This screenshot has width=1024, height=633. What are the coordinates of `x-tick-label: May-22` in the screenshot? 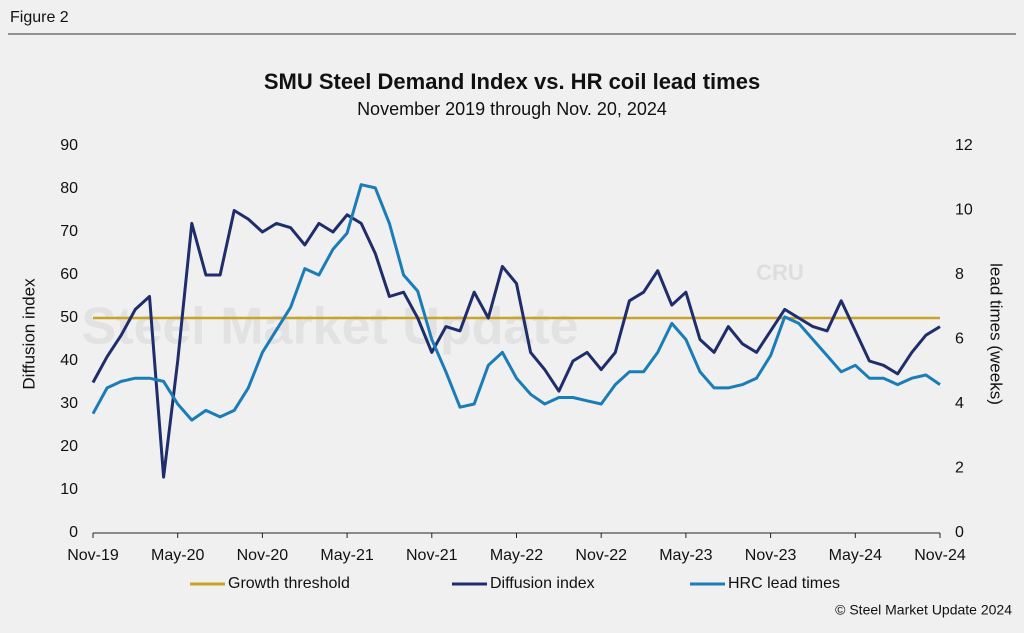 It's located at (516, 555).